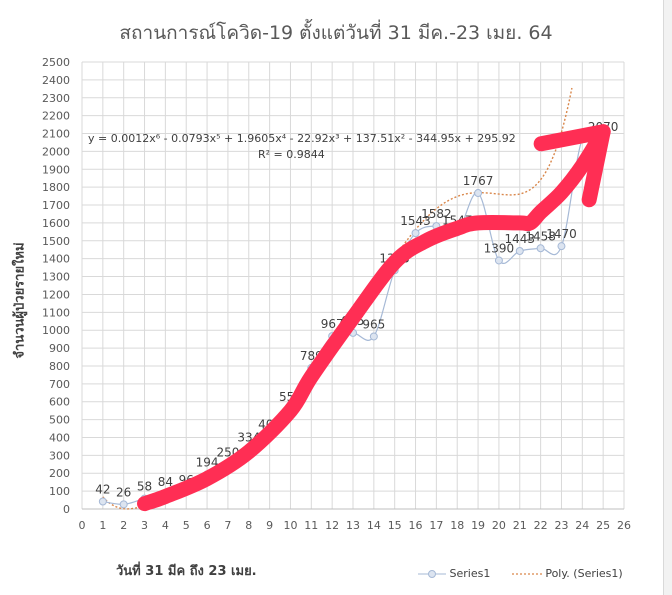 The image size is (672, 595). I want to click on y-tick-label: 1600, so click(56, 223).